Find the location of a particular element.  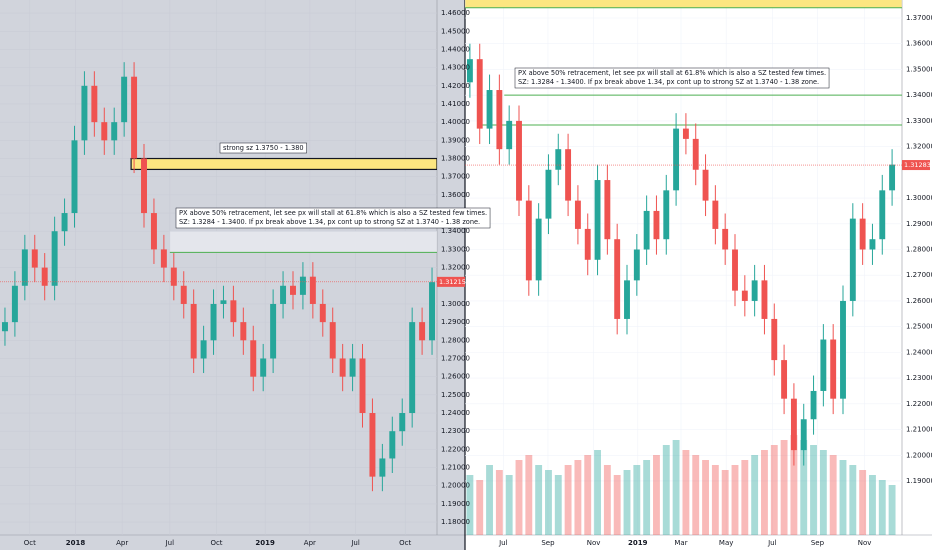

y-tick-label: 1.30000 is located at coordinates (919, 198).